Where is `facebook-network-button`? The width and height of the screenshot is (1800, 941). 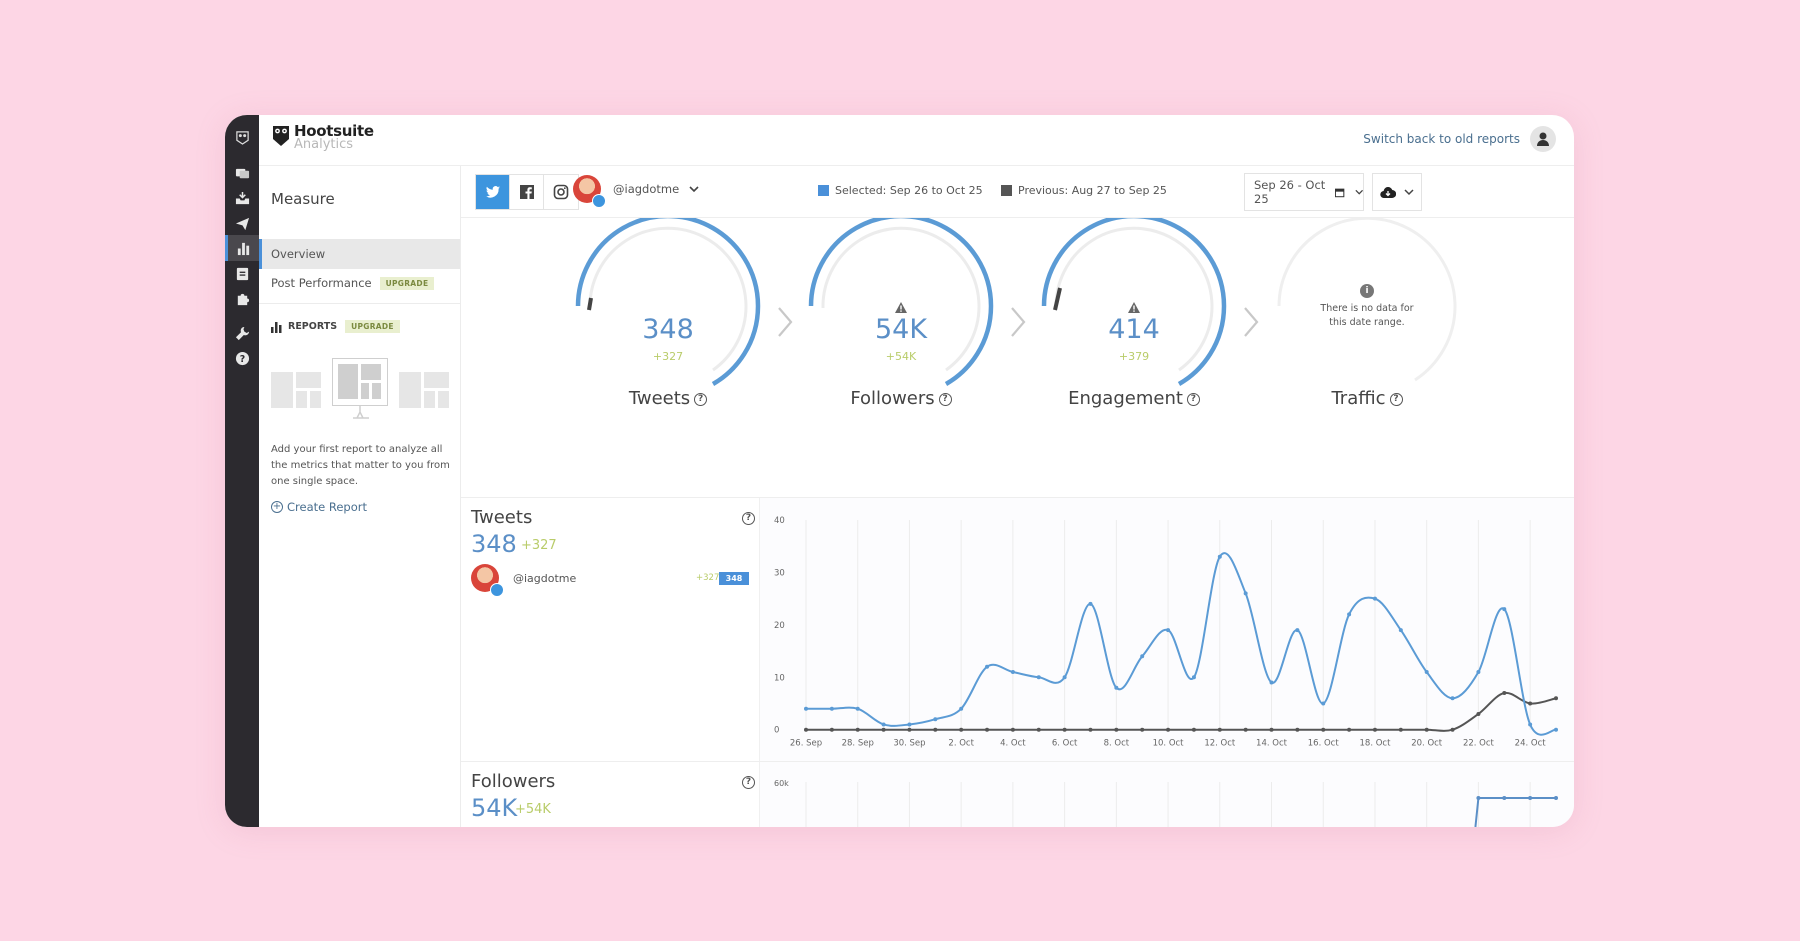
facebook-network-button is located at coordinates (527, 192).